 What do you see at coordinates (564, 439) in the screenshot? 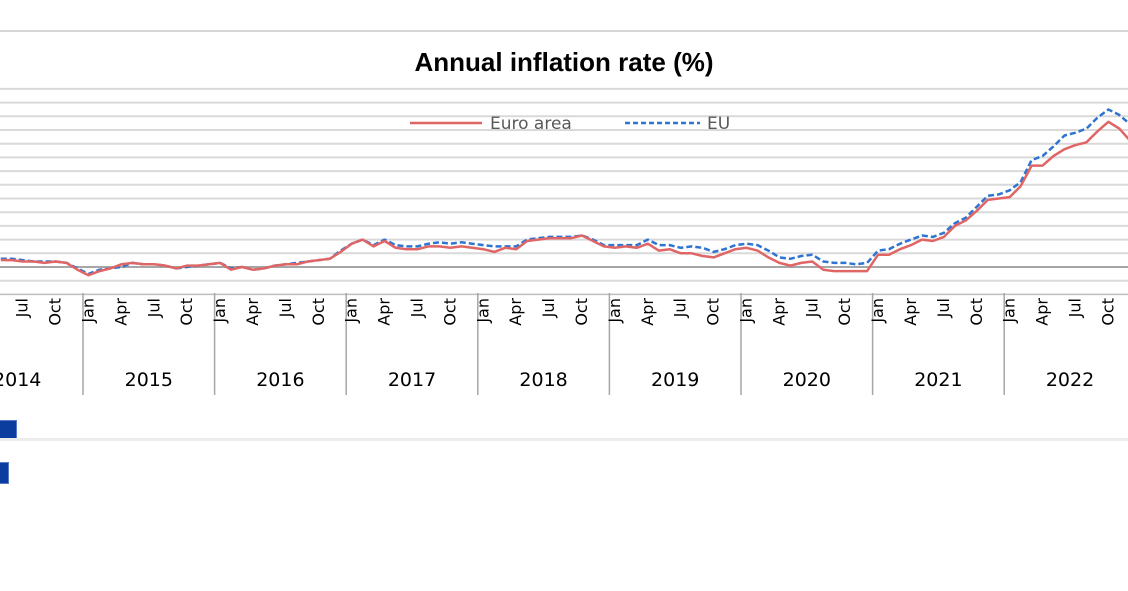
I see `divider` at bounding box center [564, 439].